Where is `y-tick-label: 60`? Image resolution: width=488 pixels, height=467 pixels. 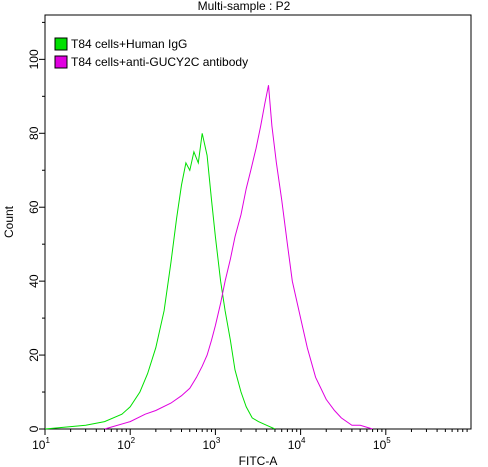
y-tick-label: 60 is located at coordinates (34, 207).